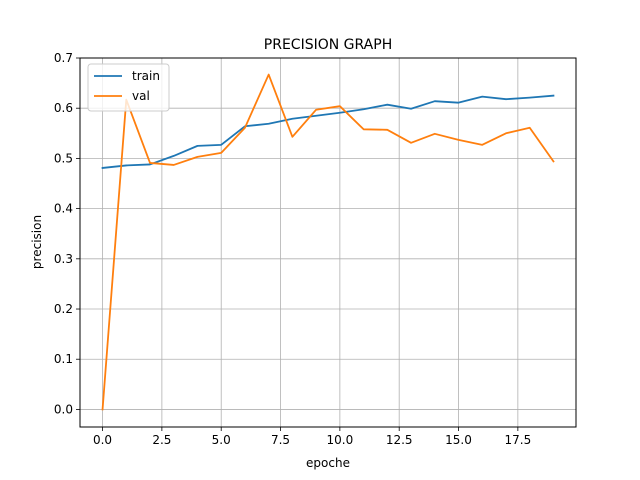 This screenshot has width=640, height=480. I want to click on y-tick-label: 0.6, so click(63, 108).